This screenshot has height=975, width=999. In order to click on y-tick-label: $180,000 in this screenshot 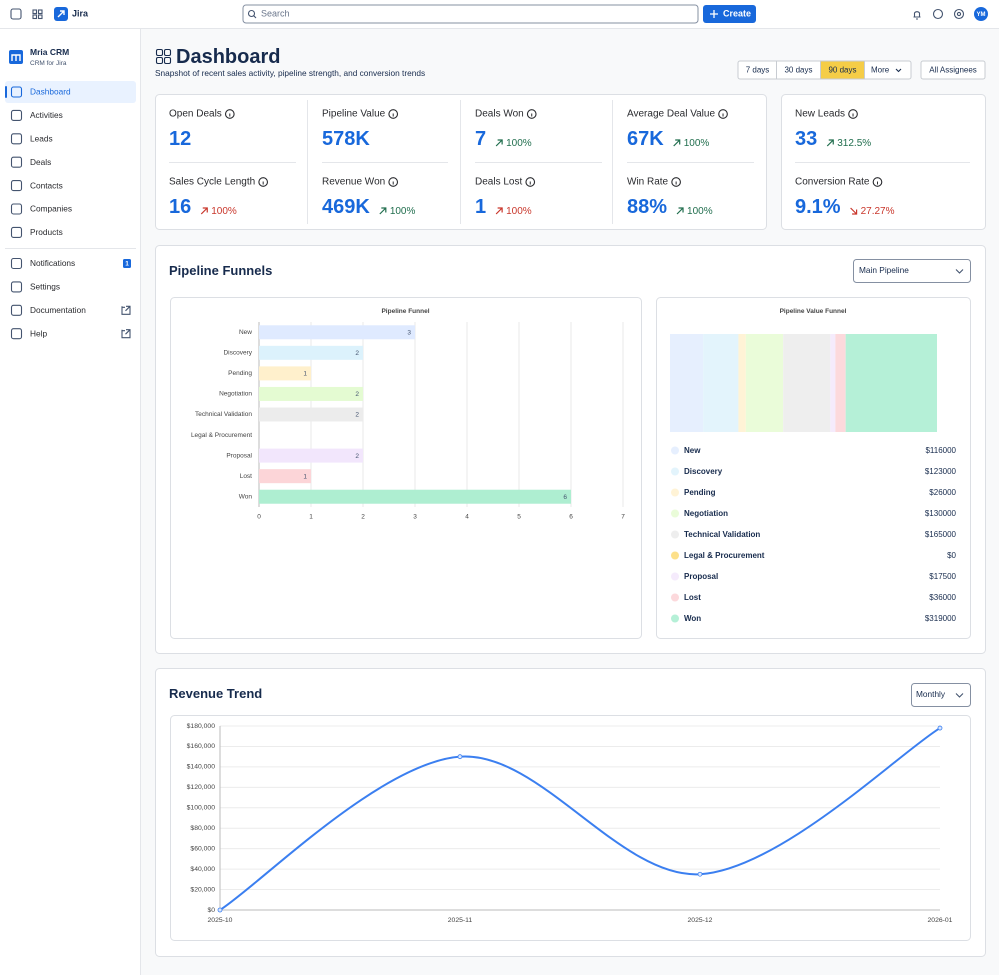, I will do `click(201, 726)`.